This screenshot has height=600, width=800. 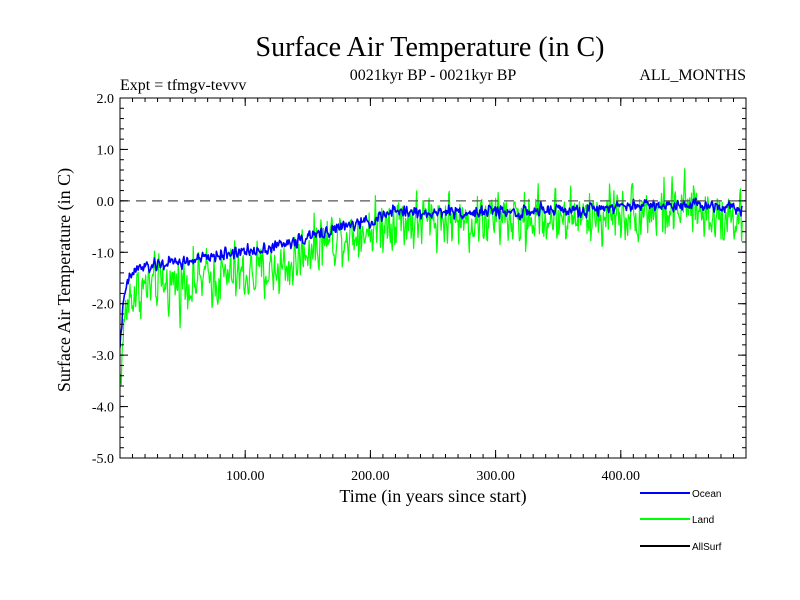 I want to click on x-tick-label: 300.00, so click(x=495, y=476).